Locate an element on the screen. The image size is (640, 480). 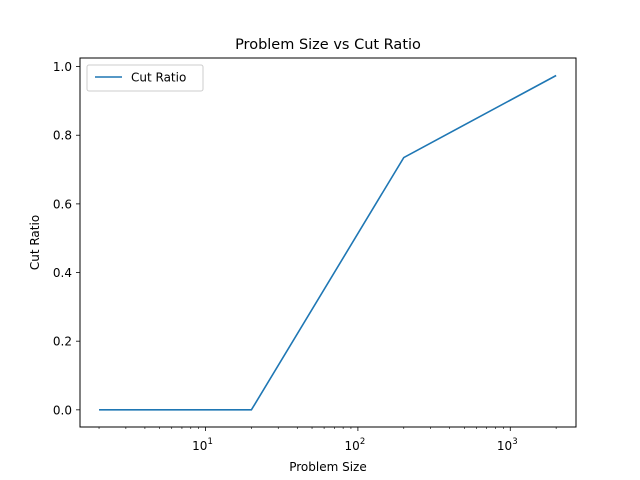
x-axis-label: Problem Size is located at coordinates (328, 467).